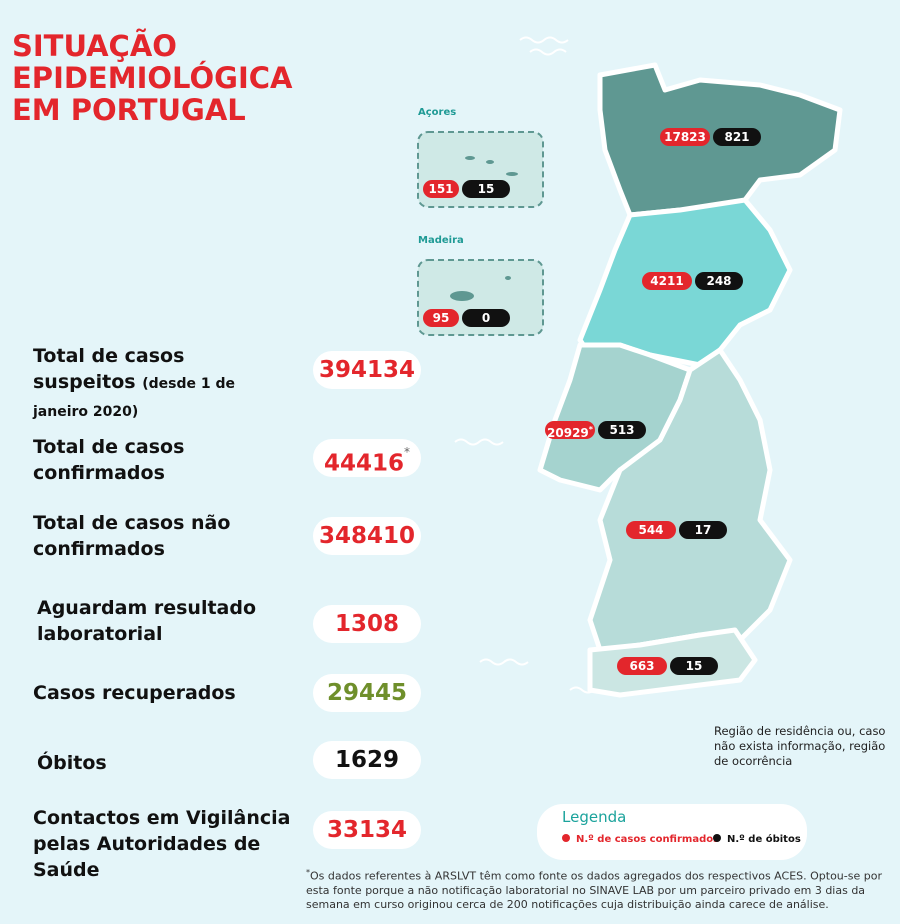 This screenshot has height=924, width=900. Describe the element at coordinates (437, 112) in the screenshot. I see `island-label: Açores` at that location.